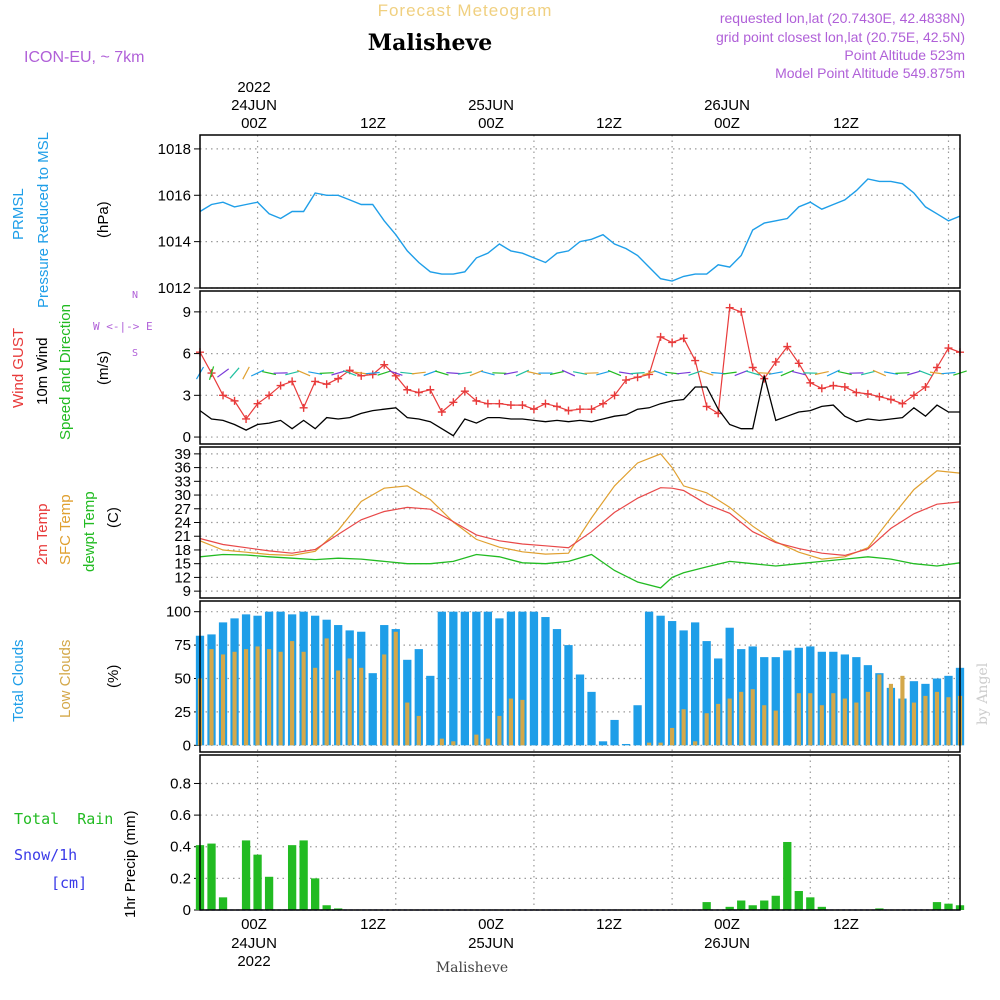  What do you see at coordinates (182, 679) in the screenshot?
I see `clouds-ytick-label-2: 50` at bounding box center [182, 679].